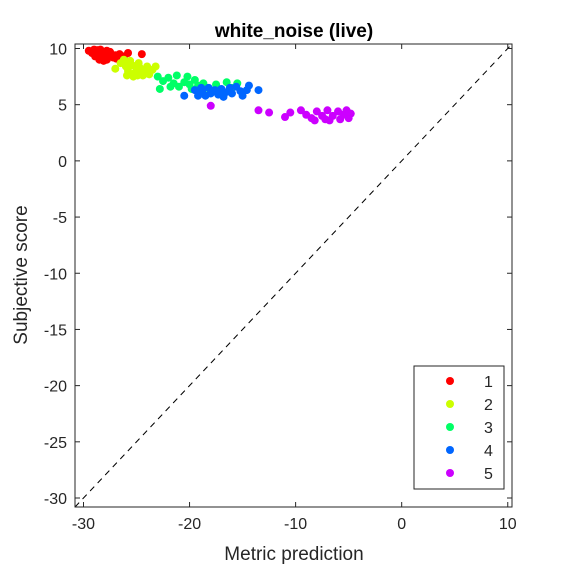  Describe the element at coordinates (55, 499) in the screenshot. I see `y-tick-label: -30` at that location.